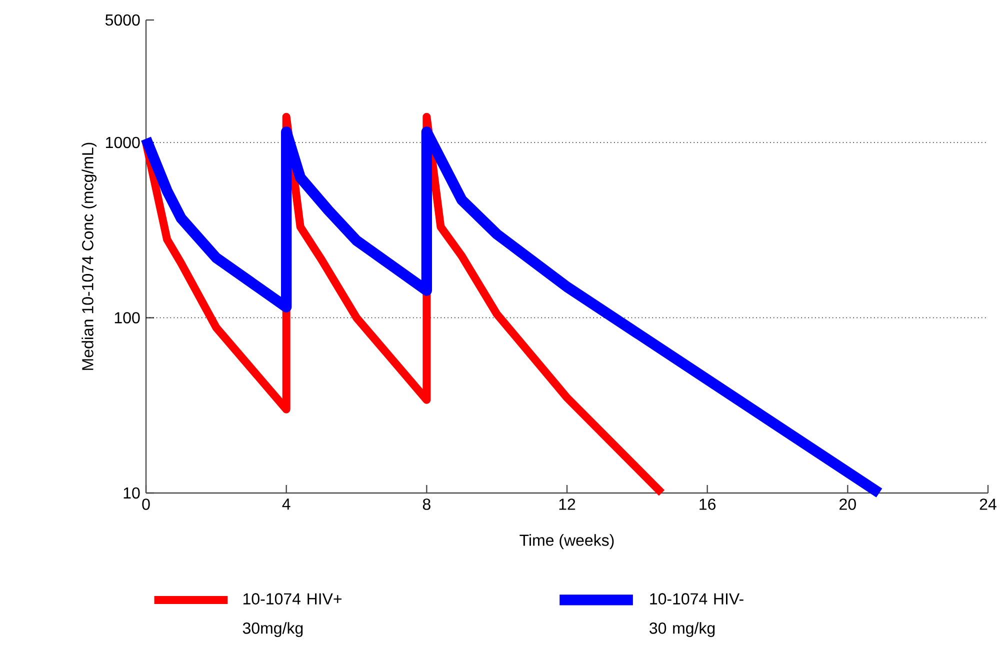  I want to click on x-tick-label: 8, so click(426, 504).